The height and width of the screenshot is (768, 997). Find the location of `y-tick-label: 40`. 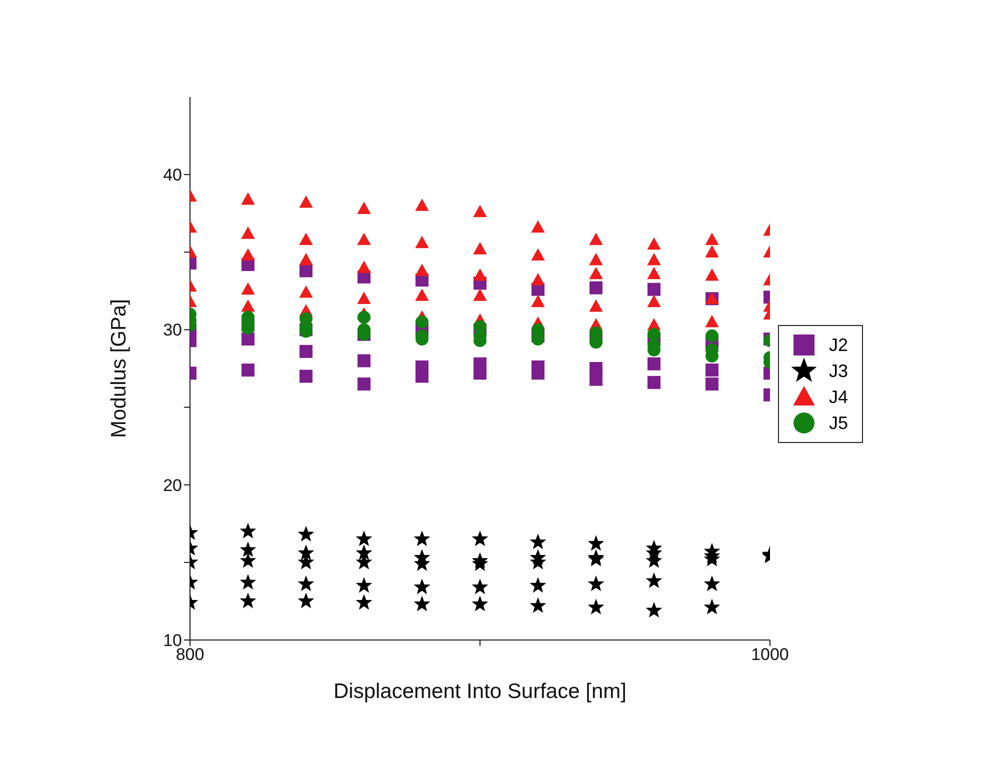

y-tick-label: 40 is located at coordinates (172, 175).